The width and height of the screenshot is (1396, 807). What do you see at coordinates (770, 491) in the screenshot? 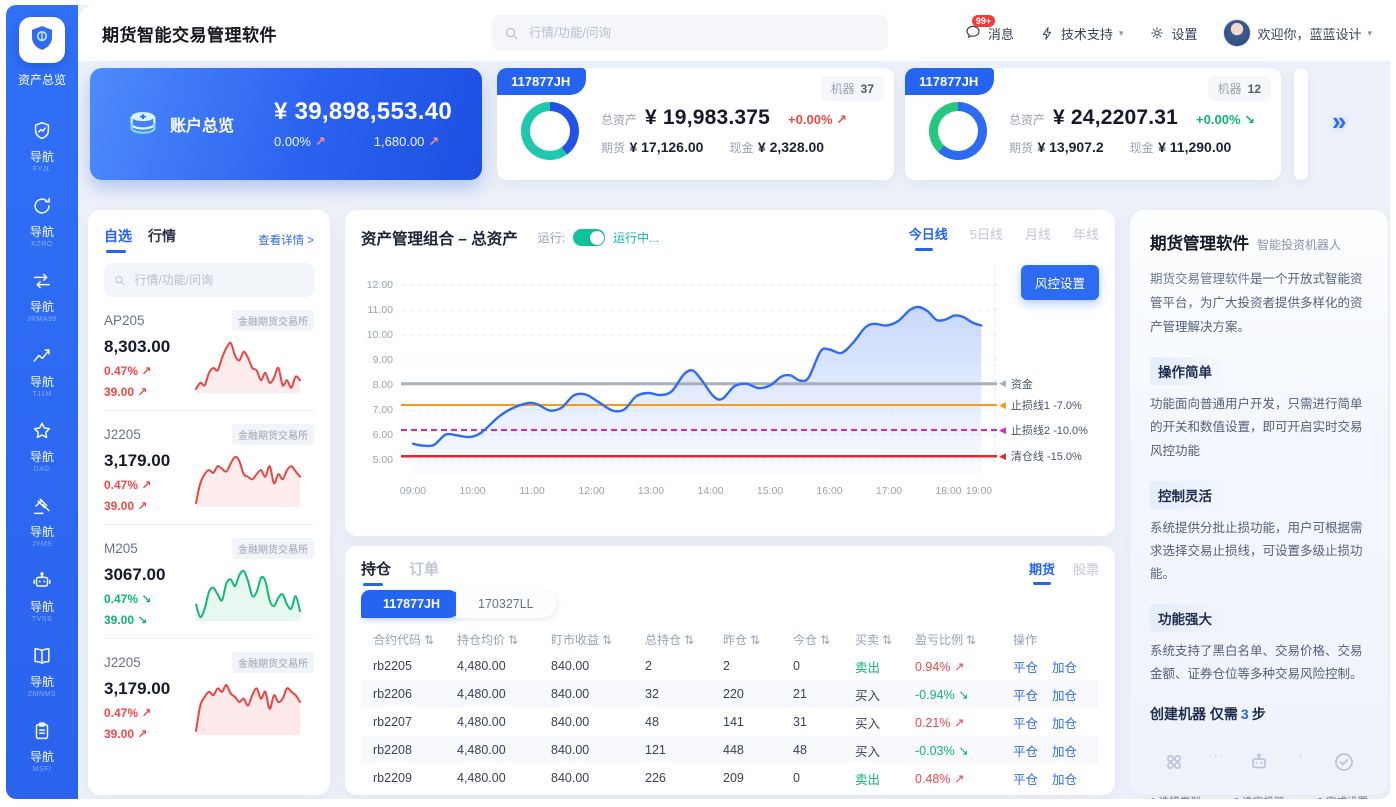
I see `x-tick-label: 15:00` at bounding box center [770, 491].